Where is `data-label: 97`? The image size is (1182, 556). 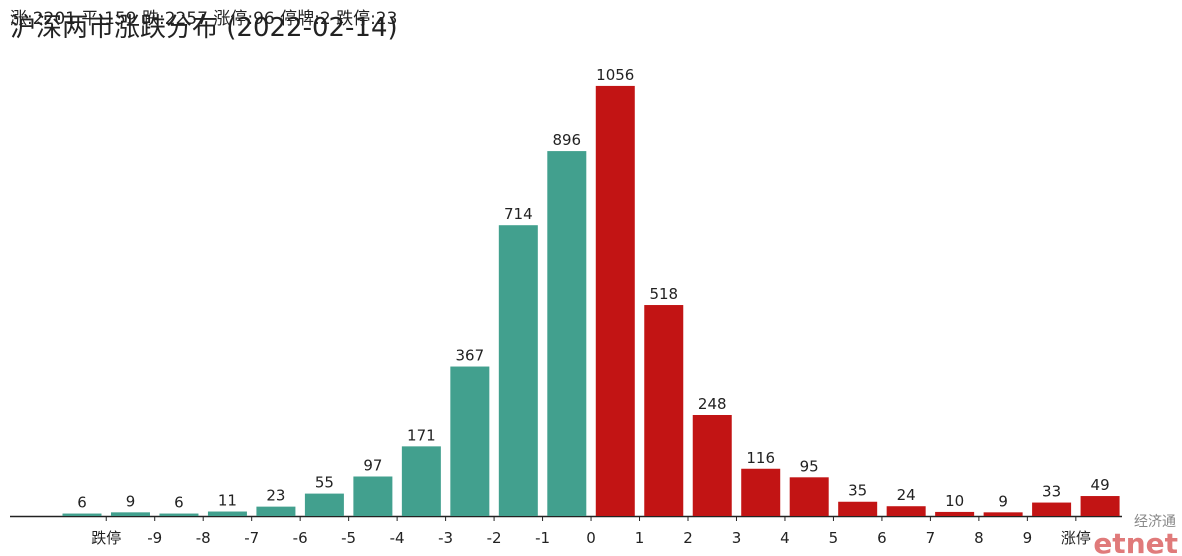
data-label: 97 is located at coordinates (372, 465).